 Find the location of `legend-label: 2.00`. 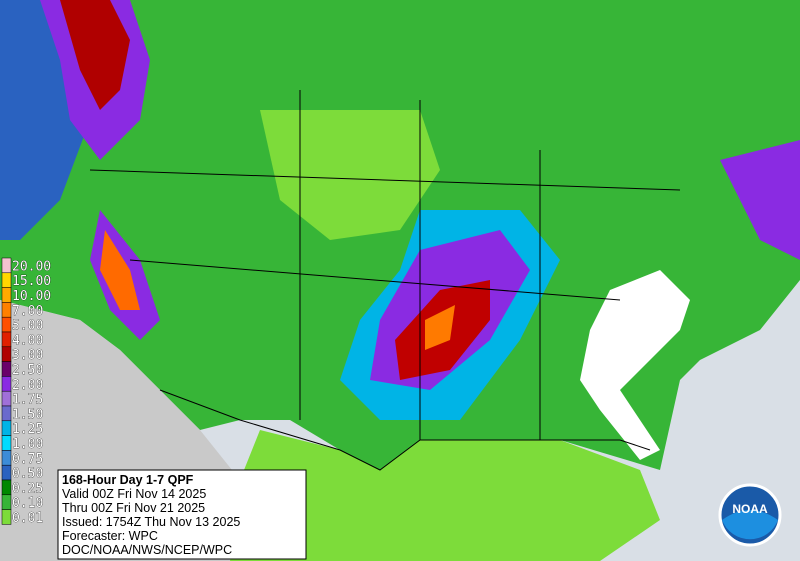

legend-label: 2.00 is located at coordinates (27, 385).